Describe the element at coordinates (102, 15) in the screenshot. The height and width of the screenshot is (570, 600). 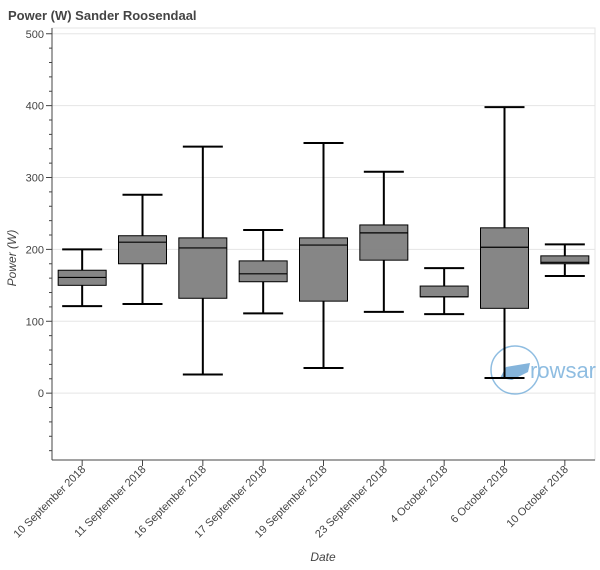
I see `chart-title: Power (W) Sander Roosendaal` at that location.